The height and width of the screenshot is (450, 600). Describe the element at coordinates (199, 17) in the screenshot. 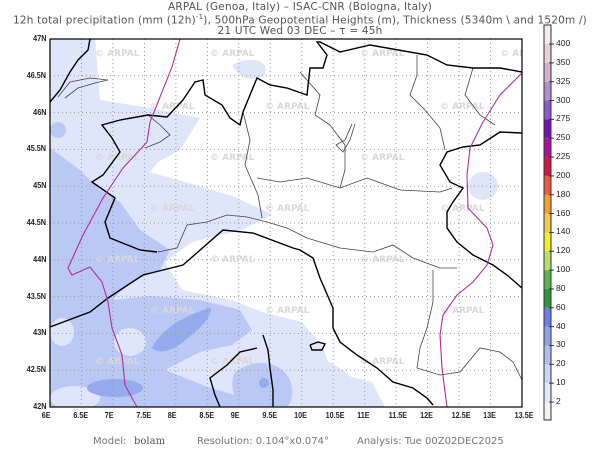

I see `title-line-2-sup: -1` at that location.